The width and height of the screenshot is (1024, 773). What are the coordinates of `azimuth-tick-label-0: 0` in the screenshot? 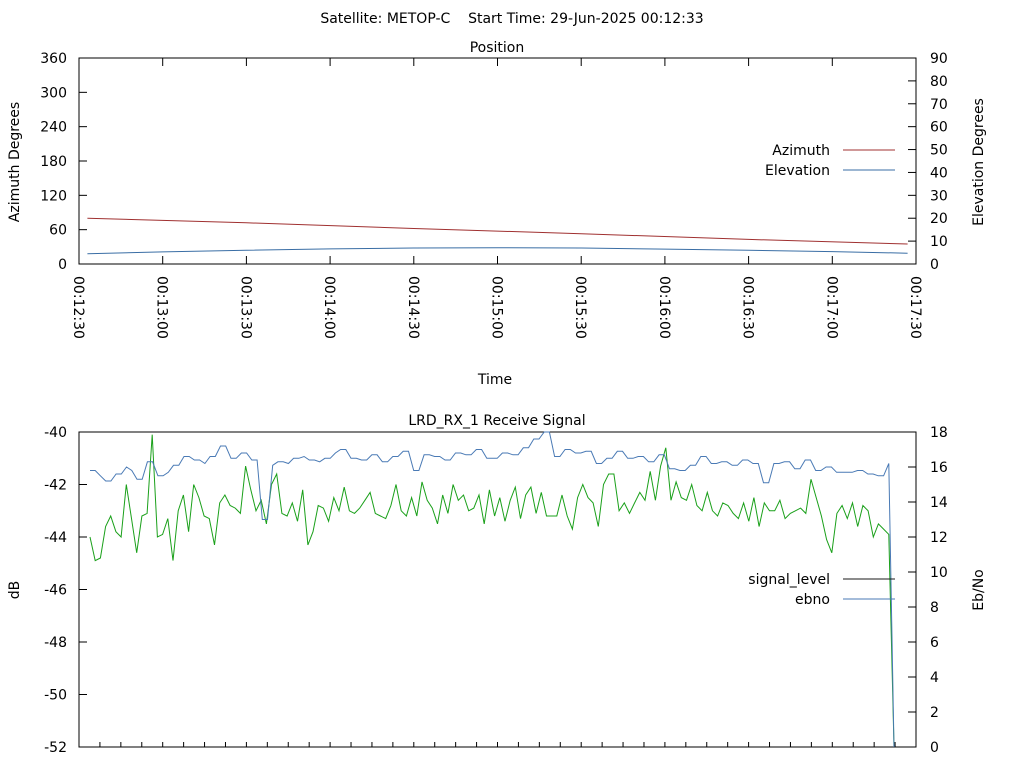 It's located at (62, 265).